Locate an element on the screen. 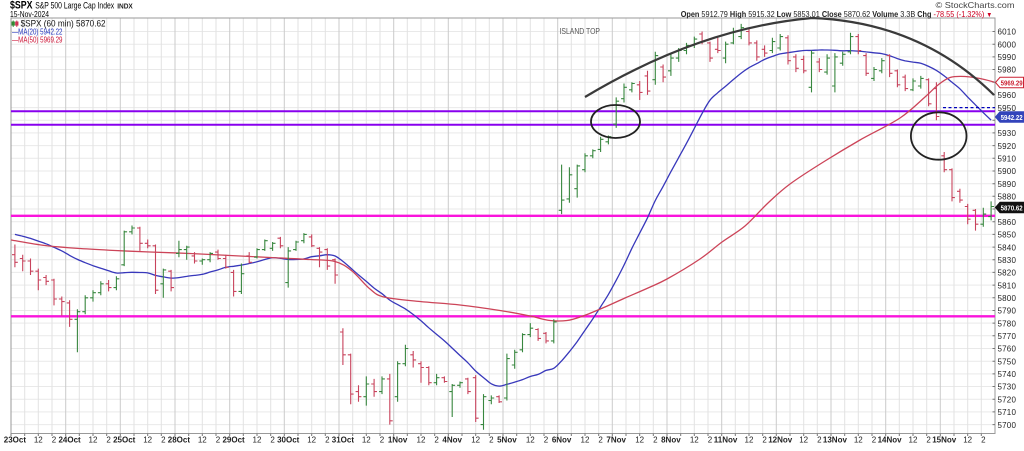  svg-text: © StockCharts.com is located at coordinates (975, 5).